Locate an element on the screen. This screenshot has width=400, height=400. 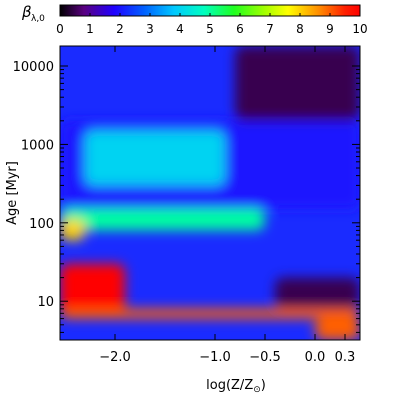
colorbar: β λ,0 0 1 2 3 4 5 6 7 8 9 10 is located at coordinates (194, 19).